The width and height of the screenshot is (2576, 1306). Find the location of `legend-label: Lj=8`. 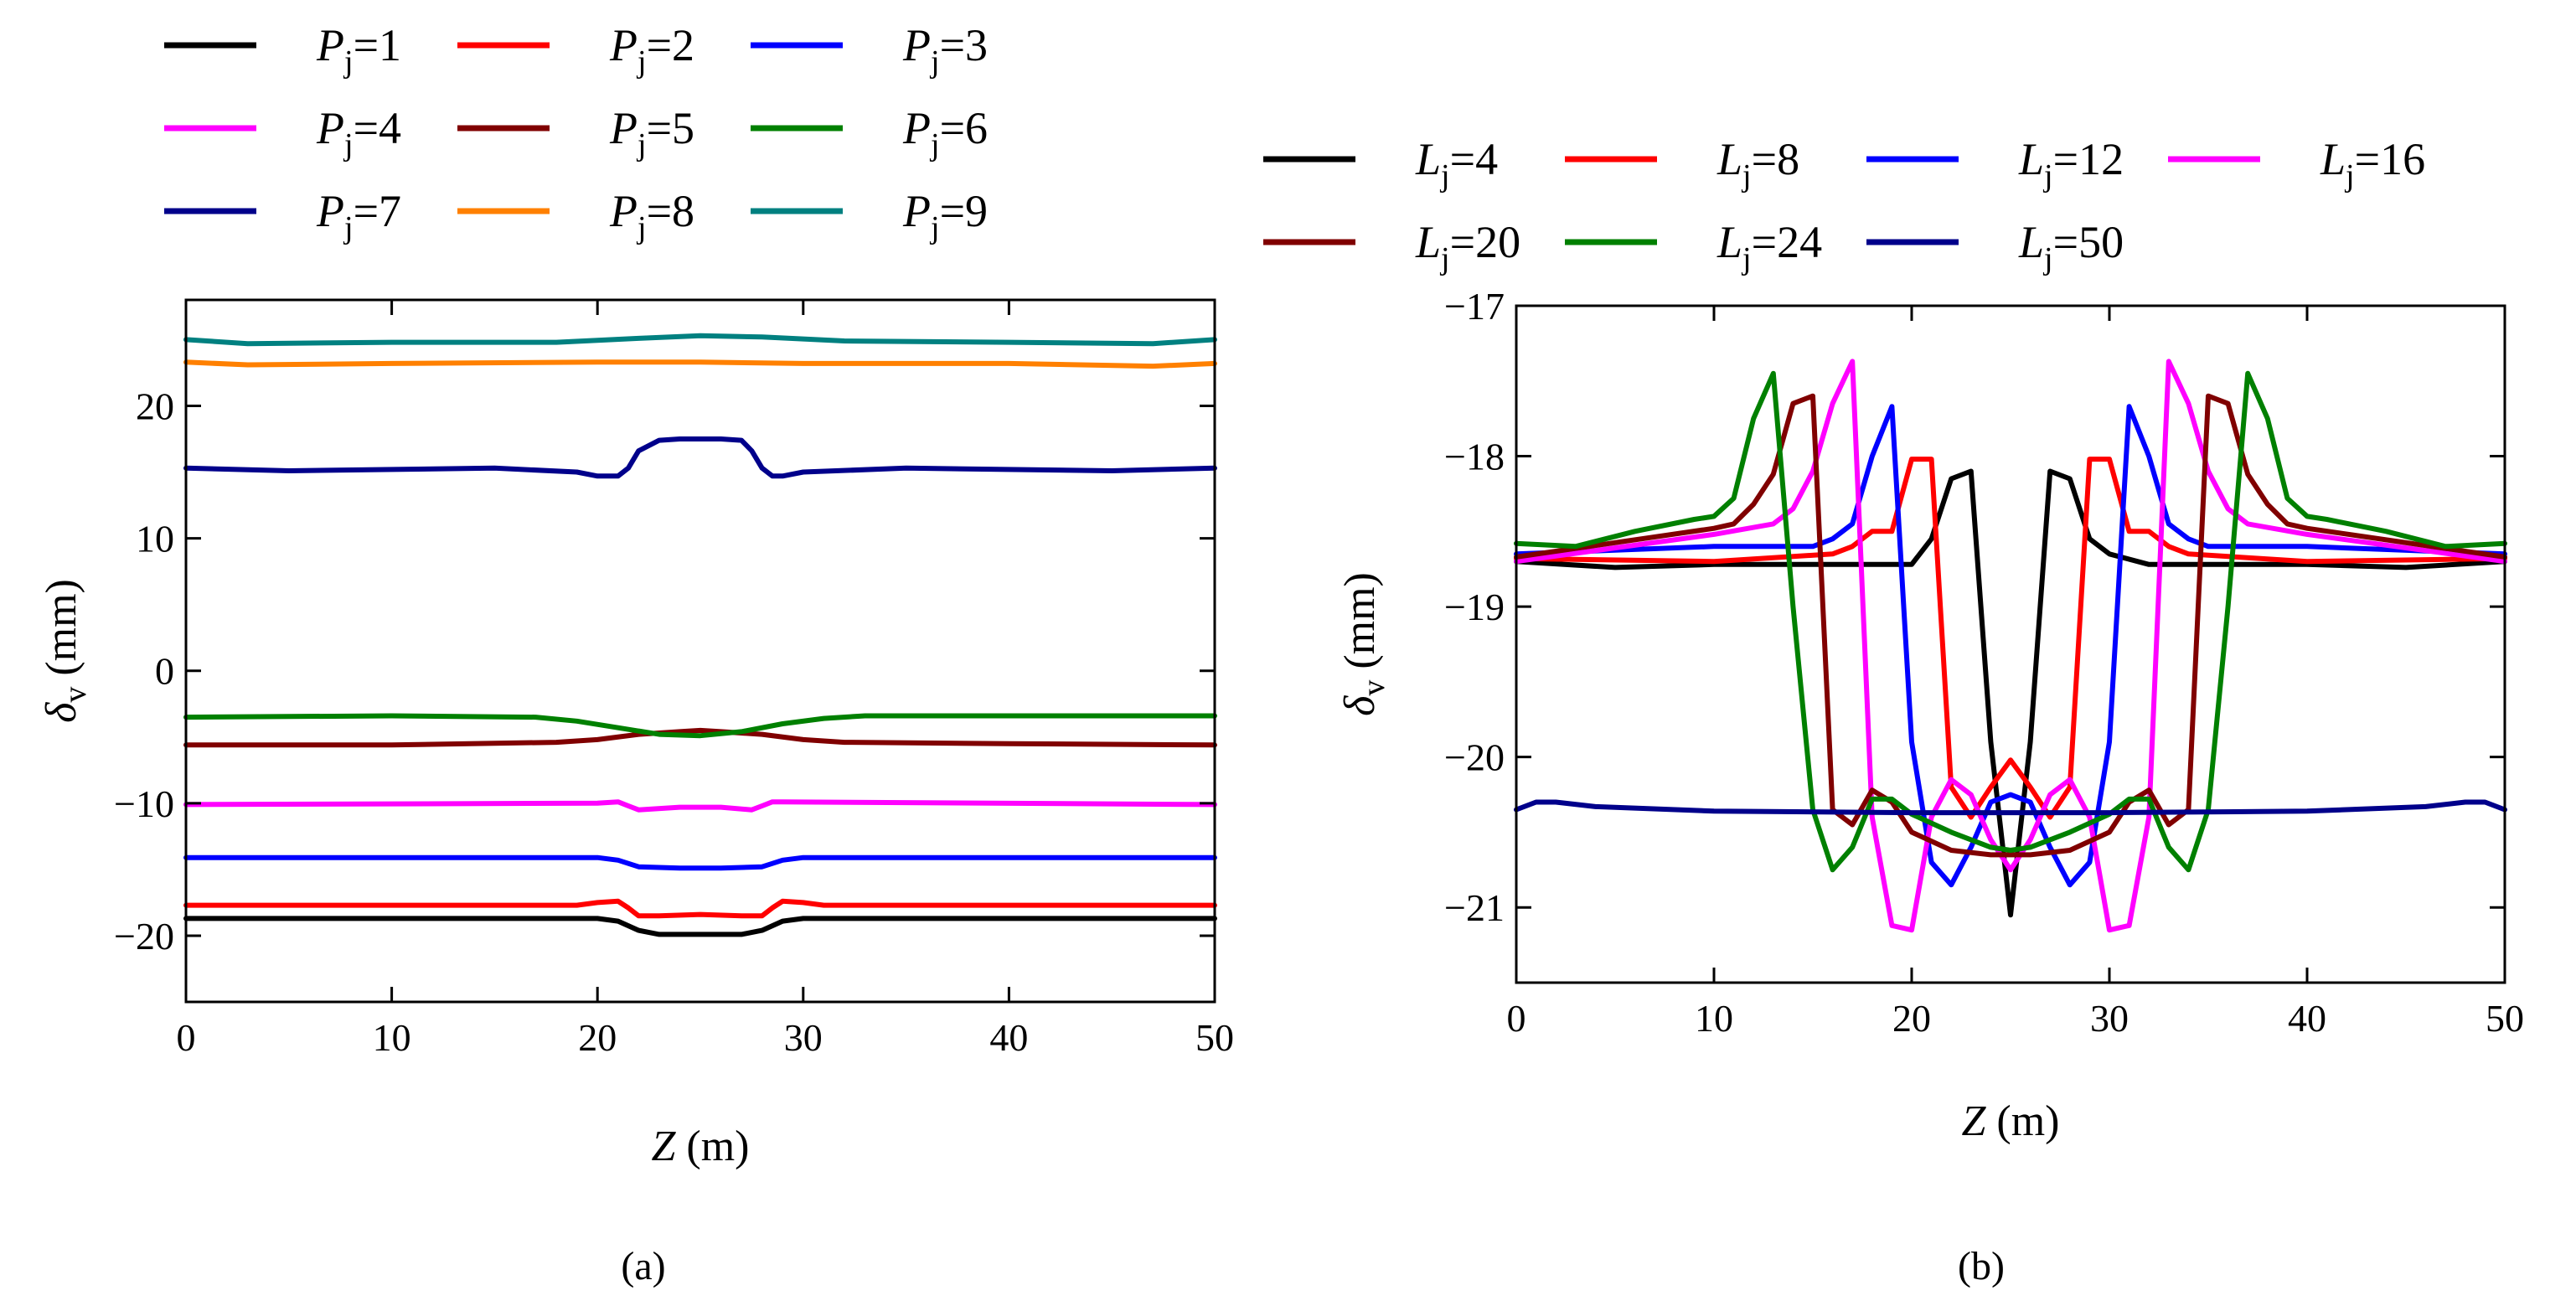

legend-label: Lj=8 is located at coordinates (1757, 164).